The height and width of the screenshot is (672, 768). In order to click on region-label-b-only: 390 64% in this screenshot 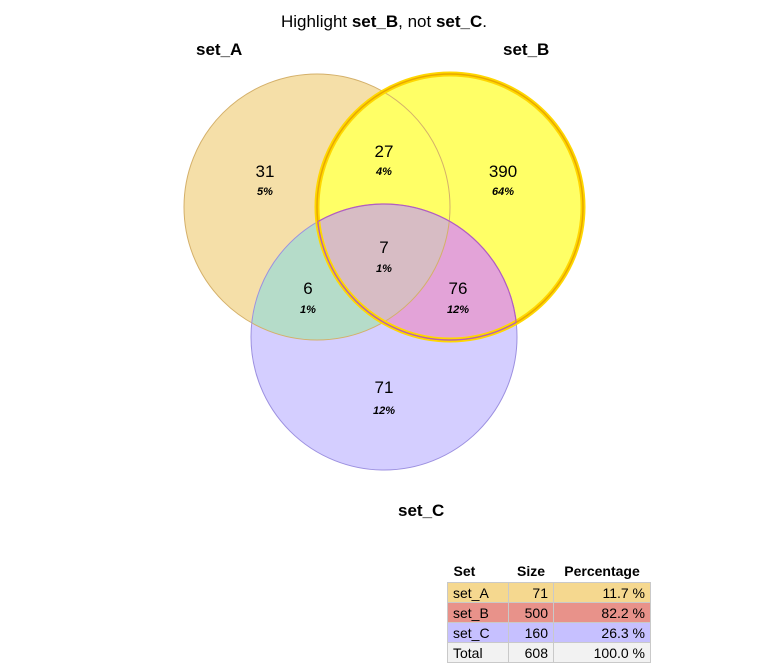, I will do `click(503, 180)`.